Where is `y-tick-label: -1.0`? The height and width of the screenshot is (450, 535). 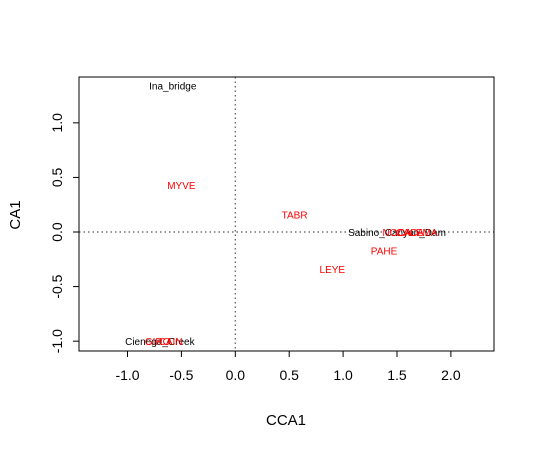 y-tick-label: -1.0 is located at coordinates (57, 341).